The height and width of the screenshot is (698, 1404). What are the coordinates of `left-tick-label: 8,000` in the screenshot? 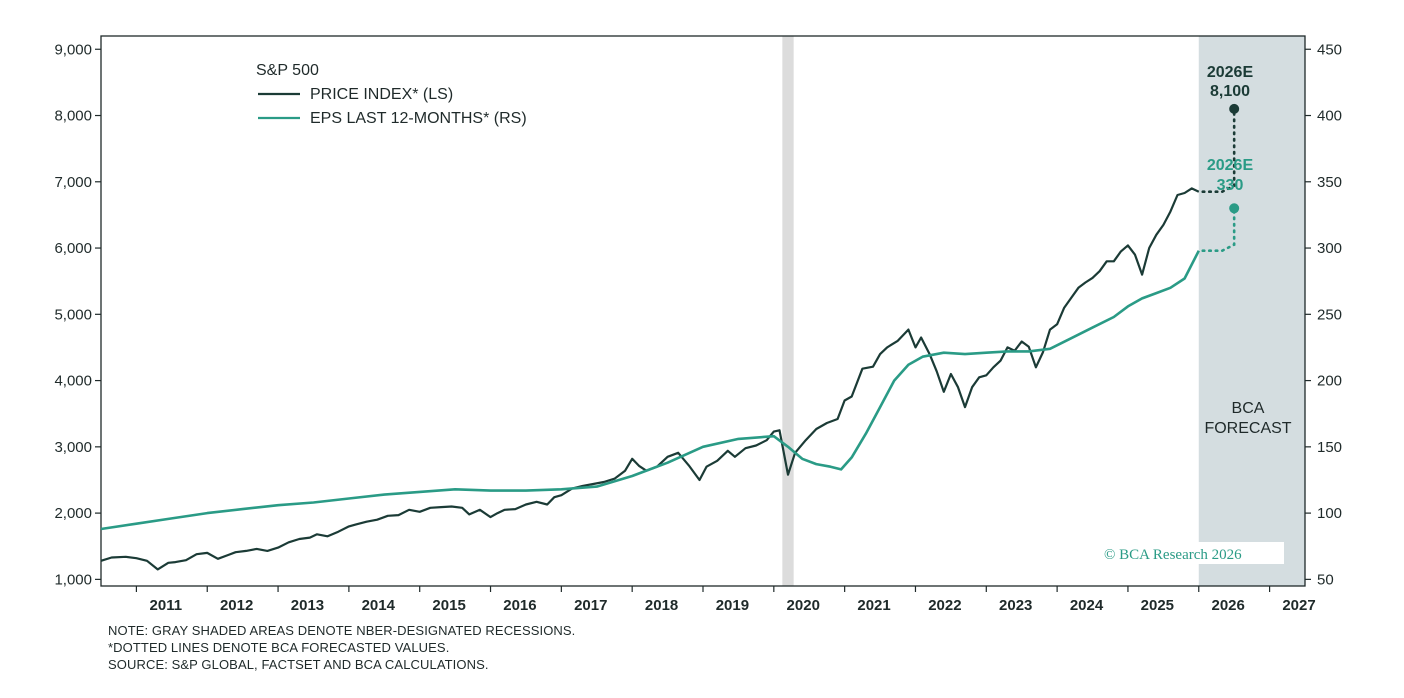 It's located at (73, 116).